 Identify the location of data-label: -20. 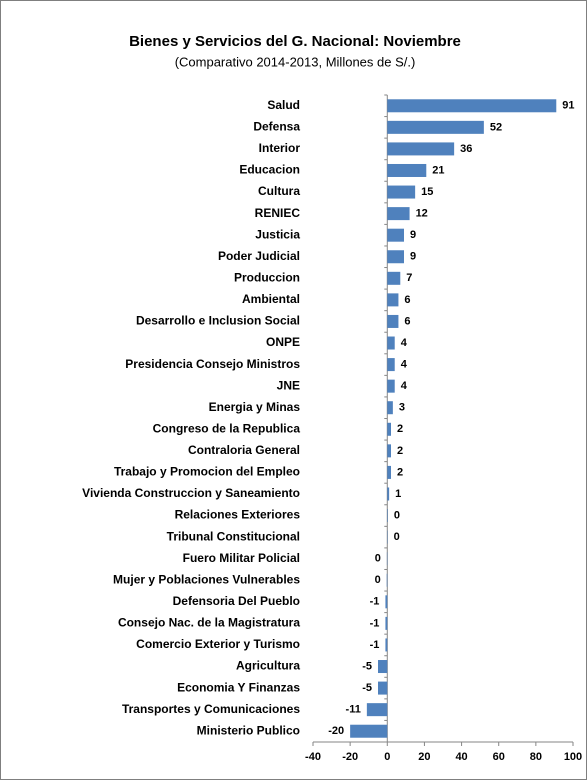
(336, 731).